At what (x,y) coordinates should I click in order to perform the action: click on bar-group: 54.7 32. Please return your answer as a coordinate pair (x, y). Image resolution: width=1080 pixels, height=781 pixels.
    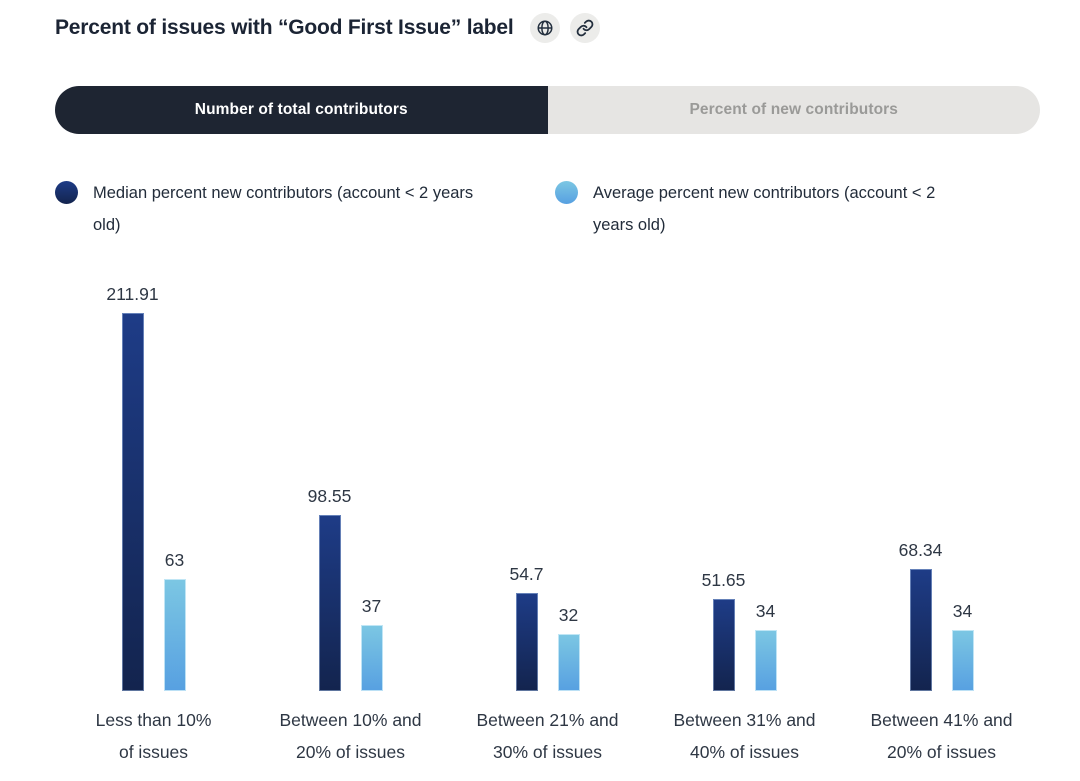
    Looking at the image, I should click on (547, 485).